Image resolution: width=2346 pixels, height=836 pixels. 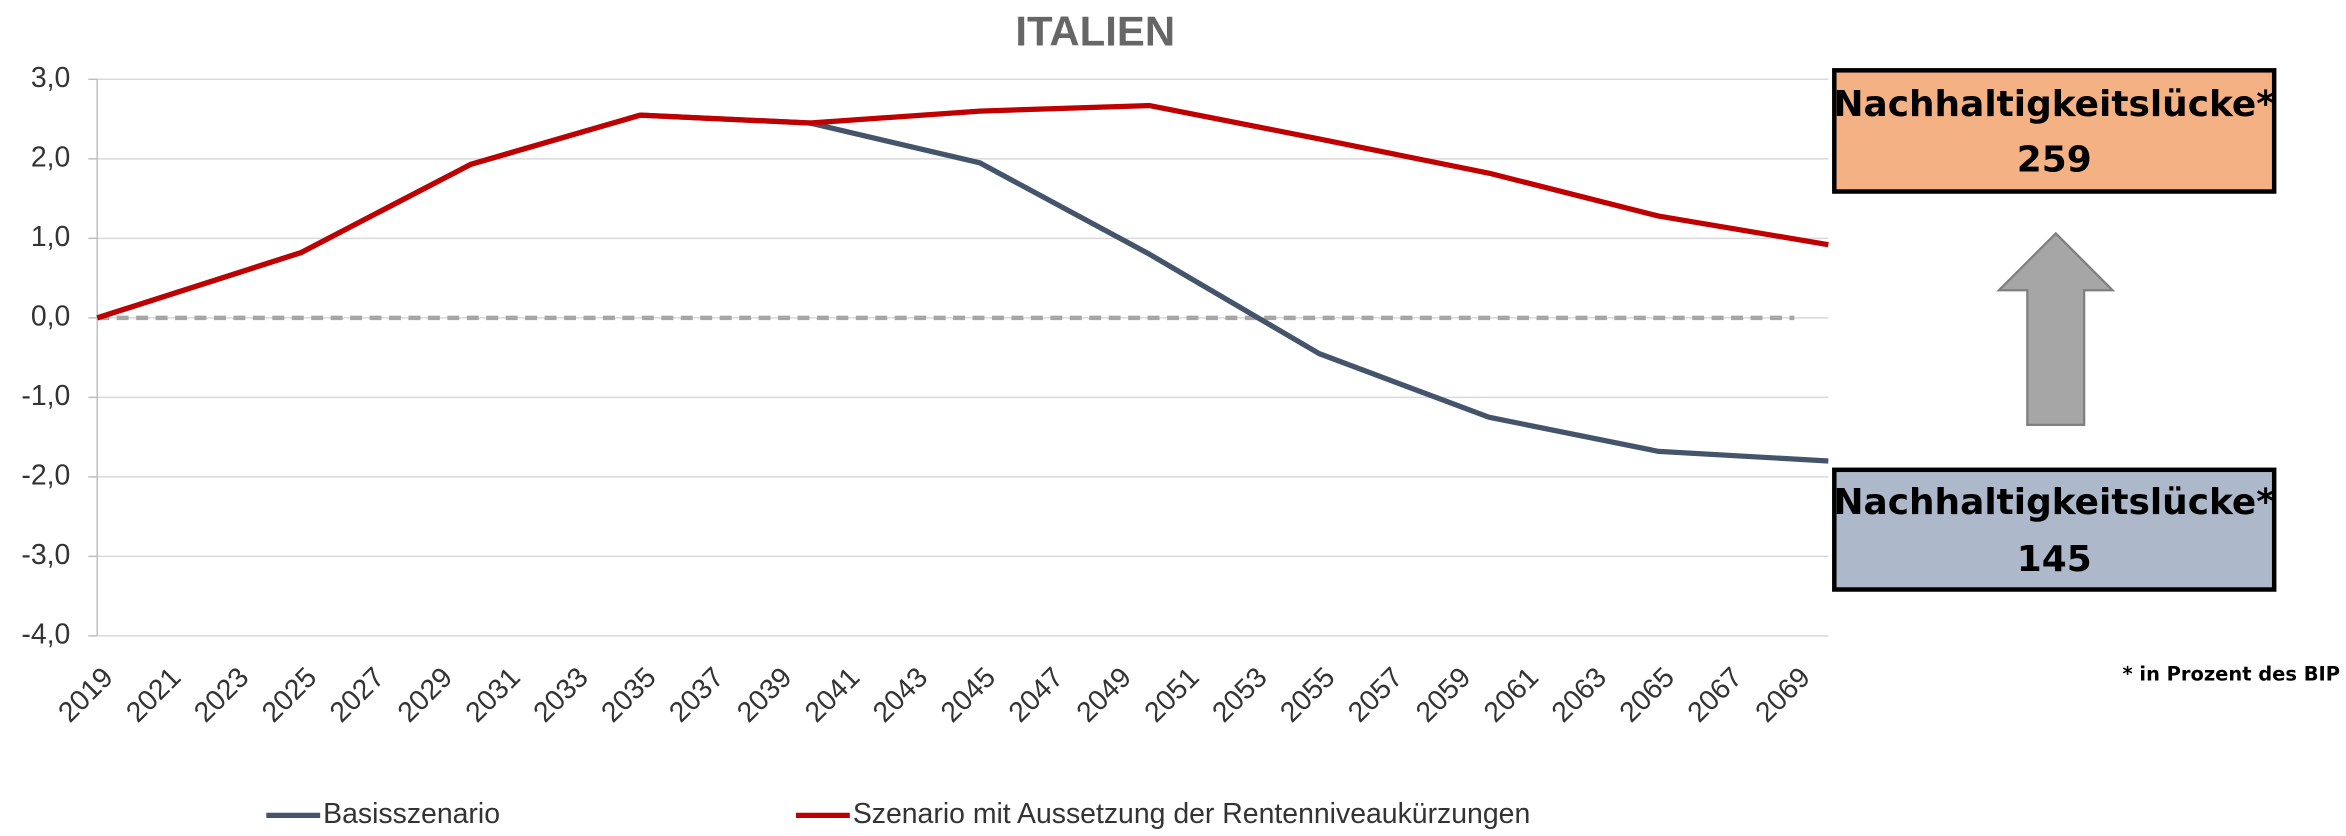 What do you see at coordinates (45, 555) in the screenshot?
I see `y-tick-label: -3,0` at bounding box center [45, 555].